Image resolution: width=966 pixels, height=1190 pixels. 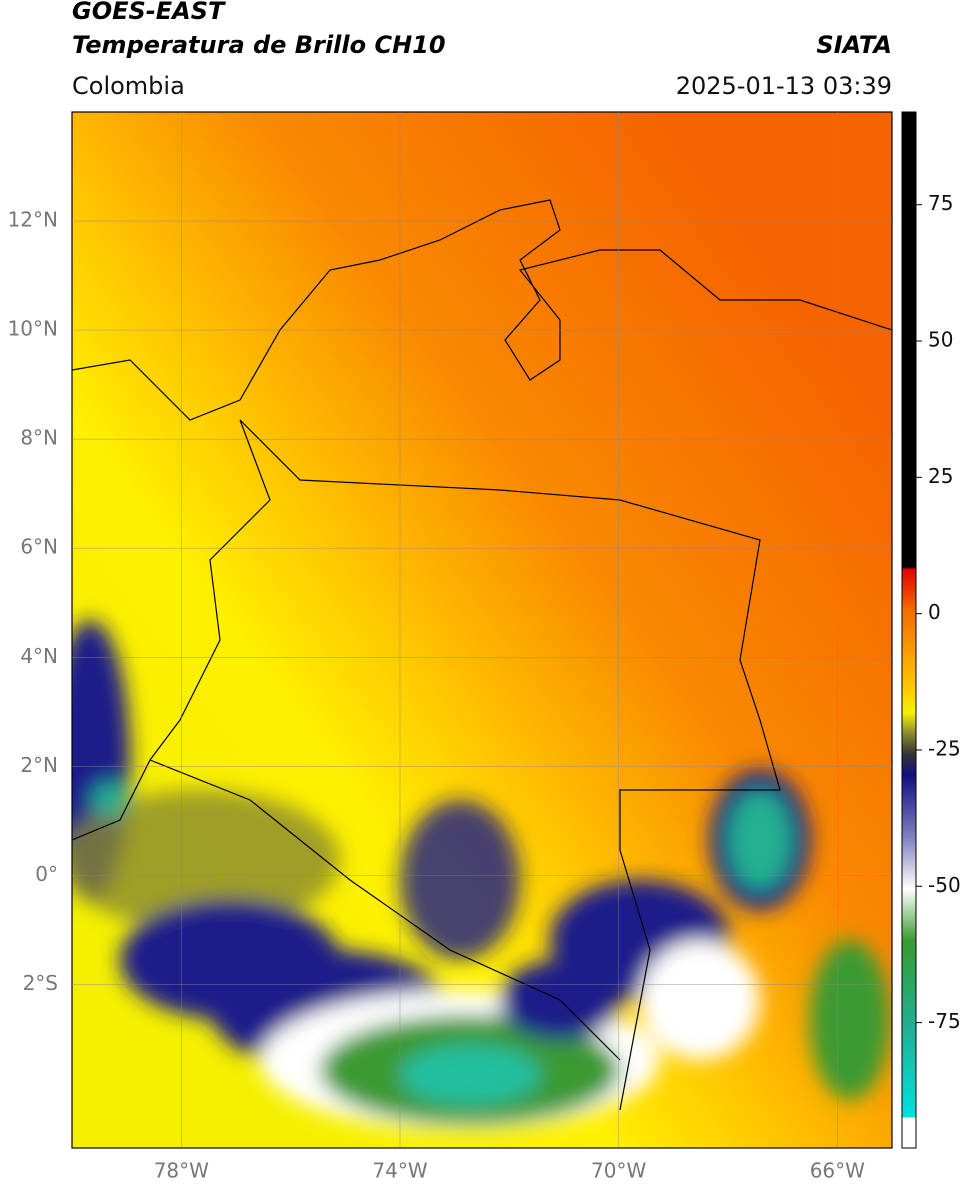 I want to click on colorbar-label: 75, so click(x=940, y=203).